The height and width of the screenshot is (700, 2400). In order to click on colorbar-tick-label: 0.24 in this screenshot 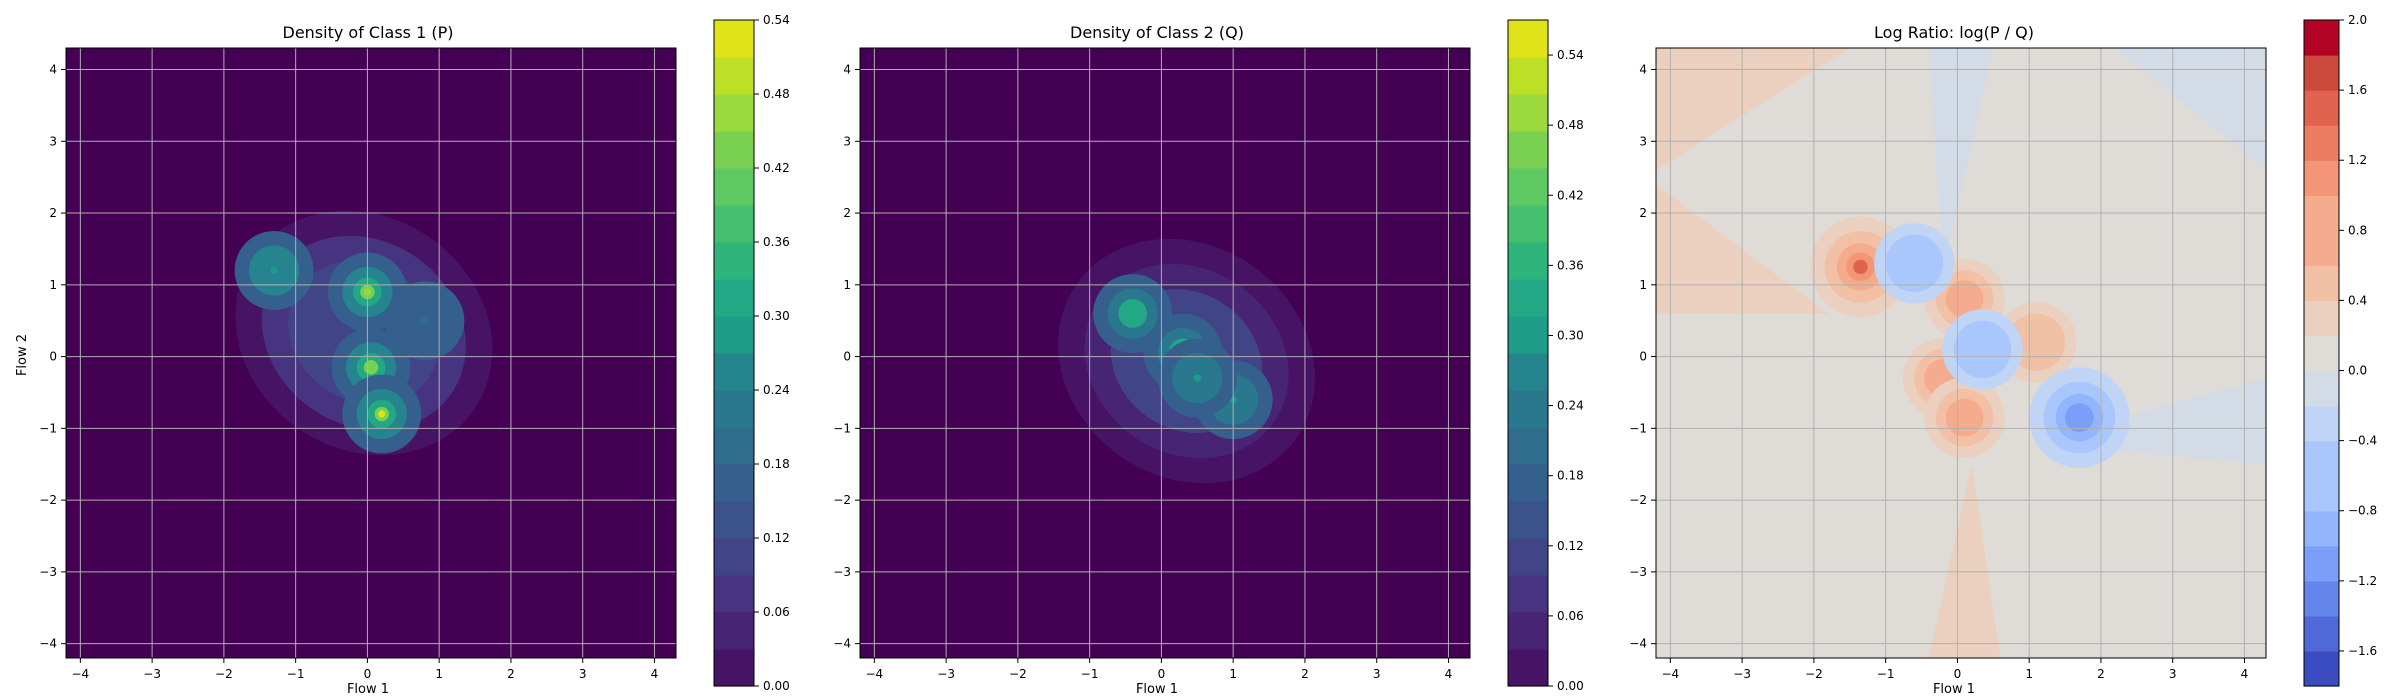, I will do `click(776, 390)`.